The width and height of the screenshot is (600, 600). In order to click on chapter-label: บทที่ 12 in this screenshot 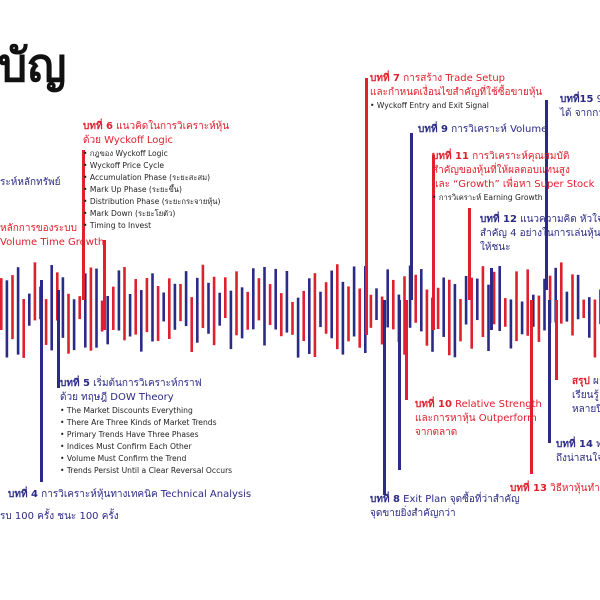, I will do `click(498, 219)`.